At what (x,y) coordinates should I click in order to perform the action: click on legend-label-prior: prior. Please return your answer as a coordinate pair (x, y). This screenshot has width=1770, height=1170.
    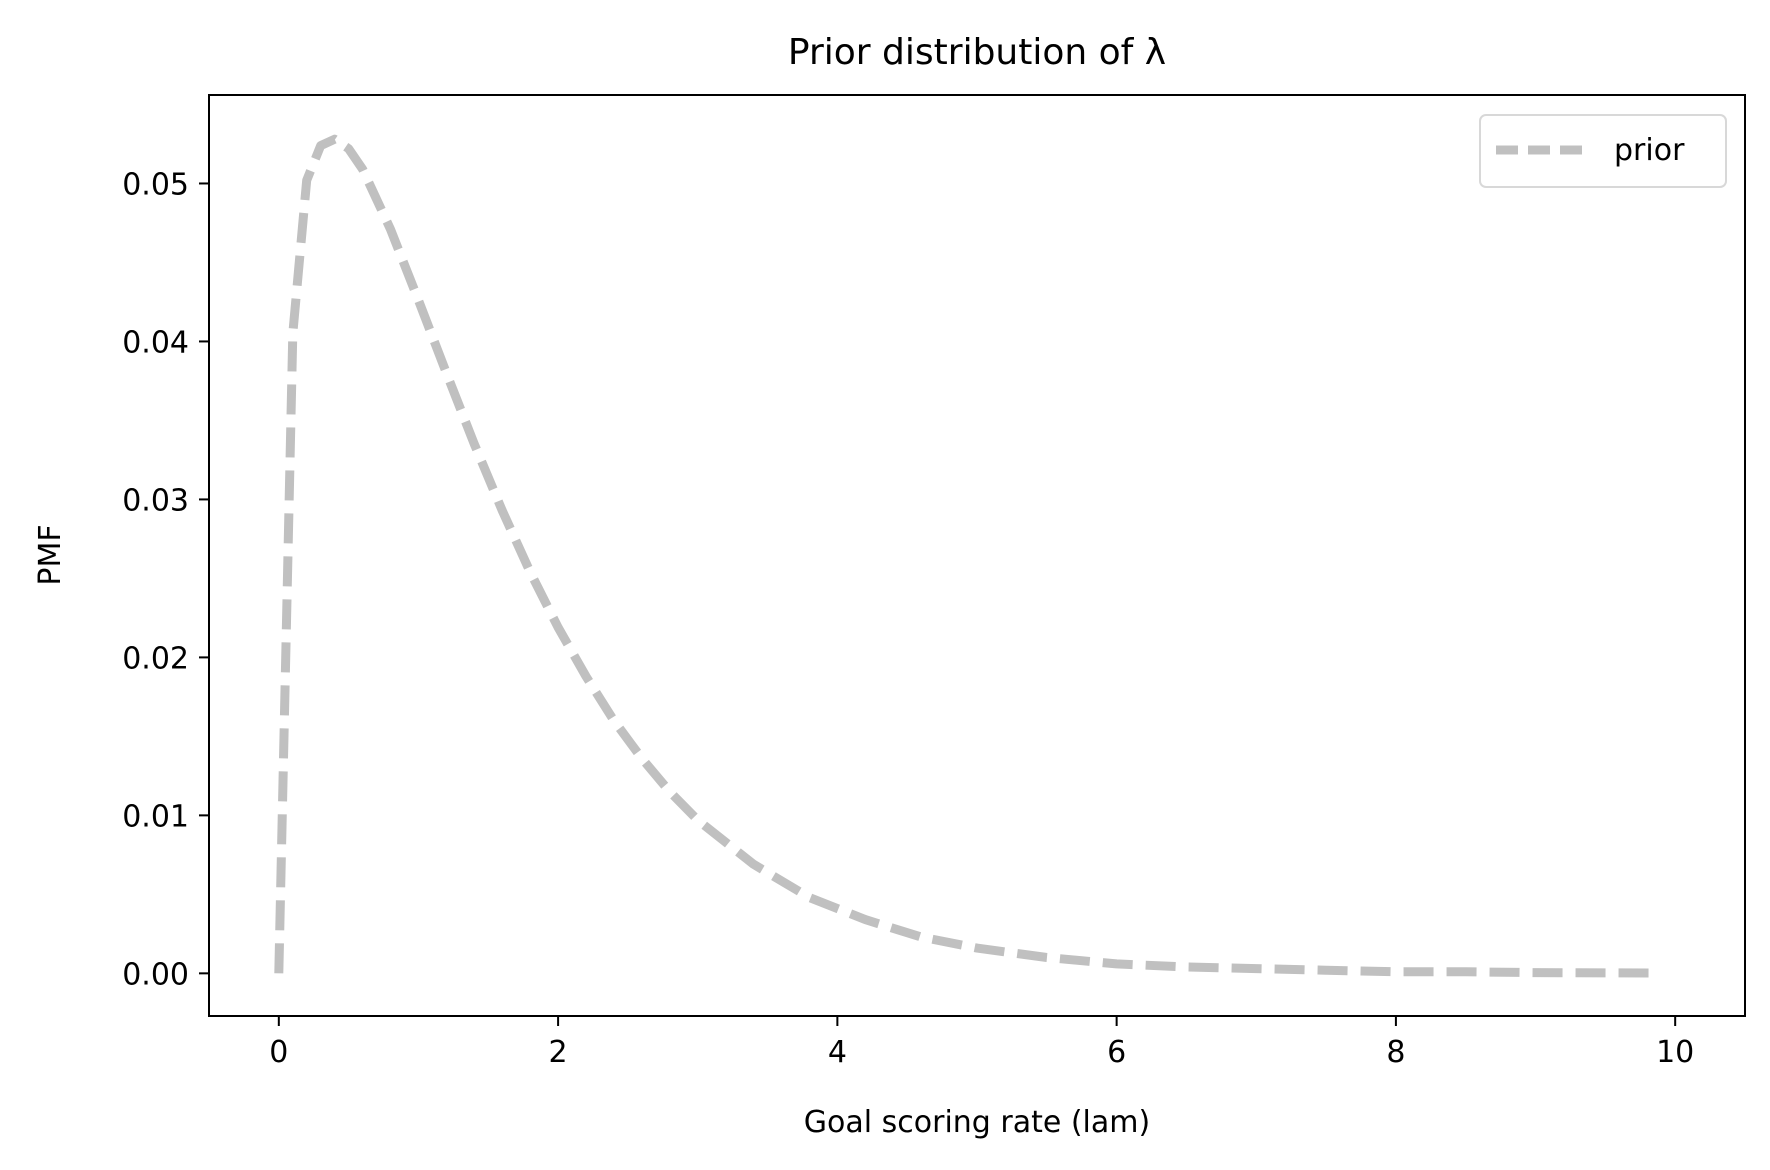
    Looking at the image, I should click on (1649, 150).